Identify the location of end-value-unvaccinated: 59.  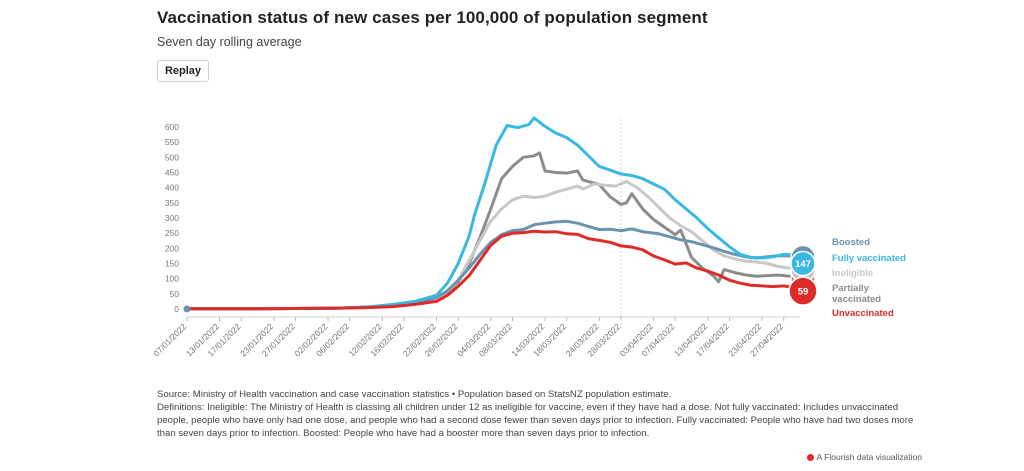
(803, 292).